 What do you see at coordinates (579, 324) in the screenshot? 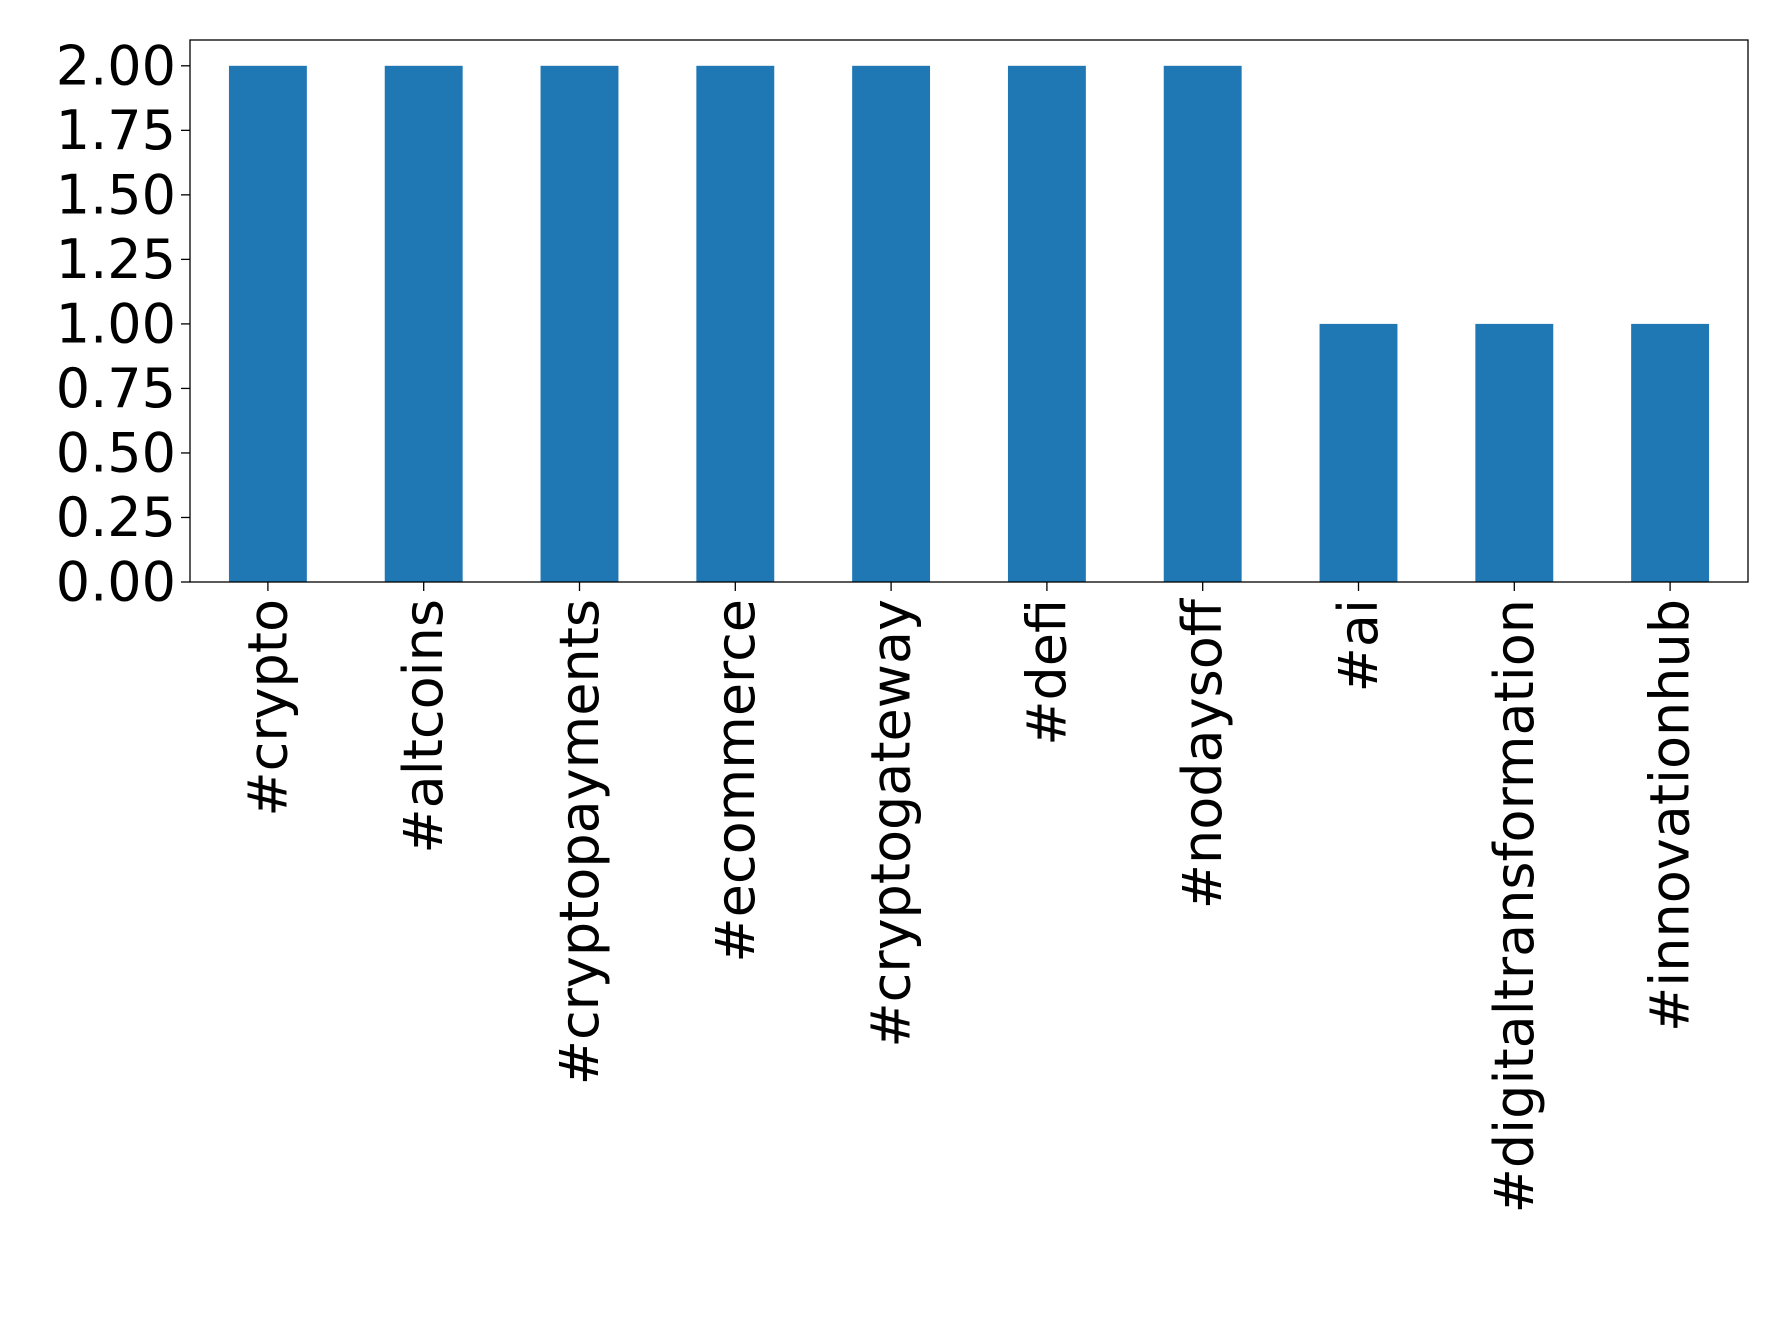
I see `bar-cryptopayments` at bounding box center [579, 324].